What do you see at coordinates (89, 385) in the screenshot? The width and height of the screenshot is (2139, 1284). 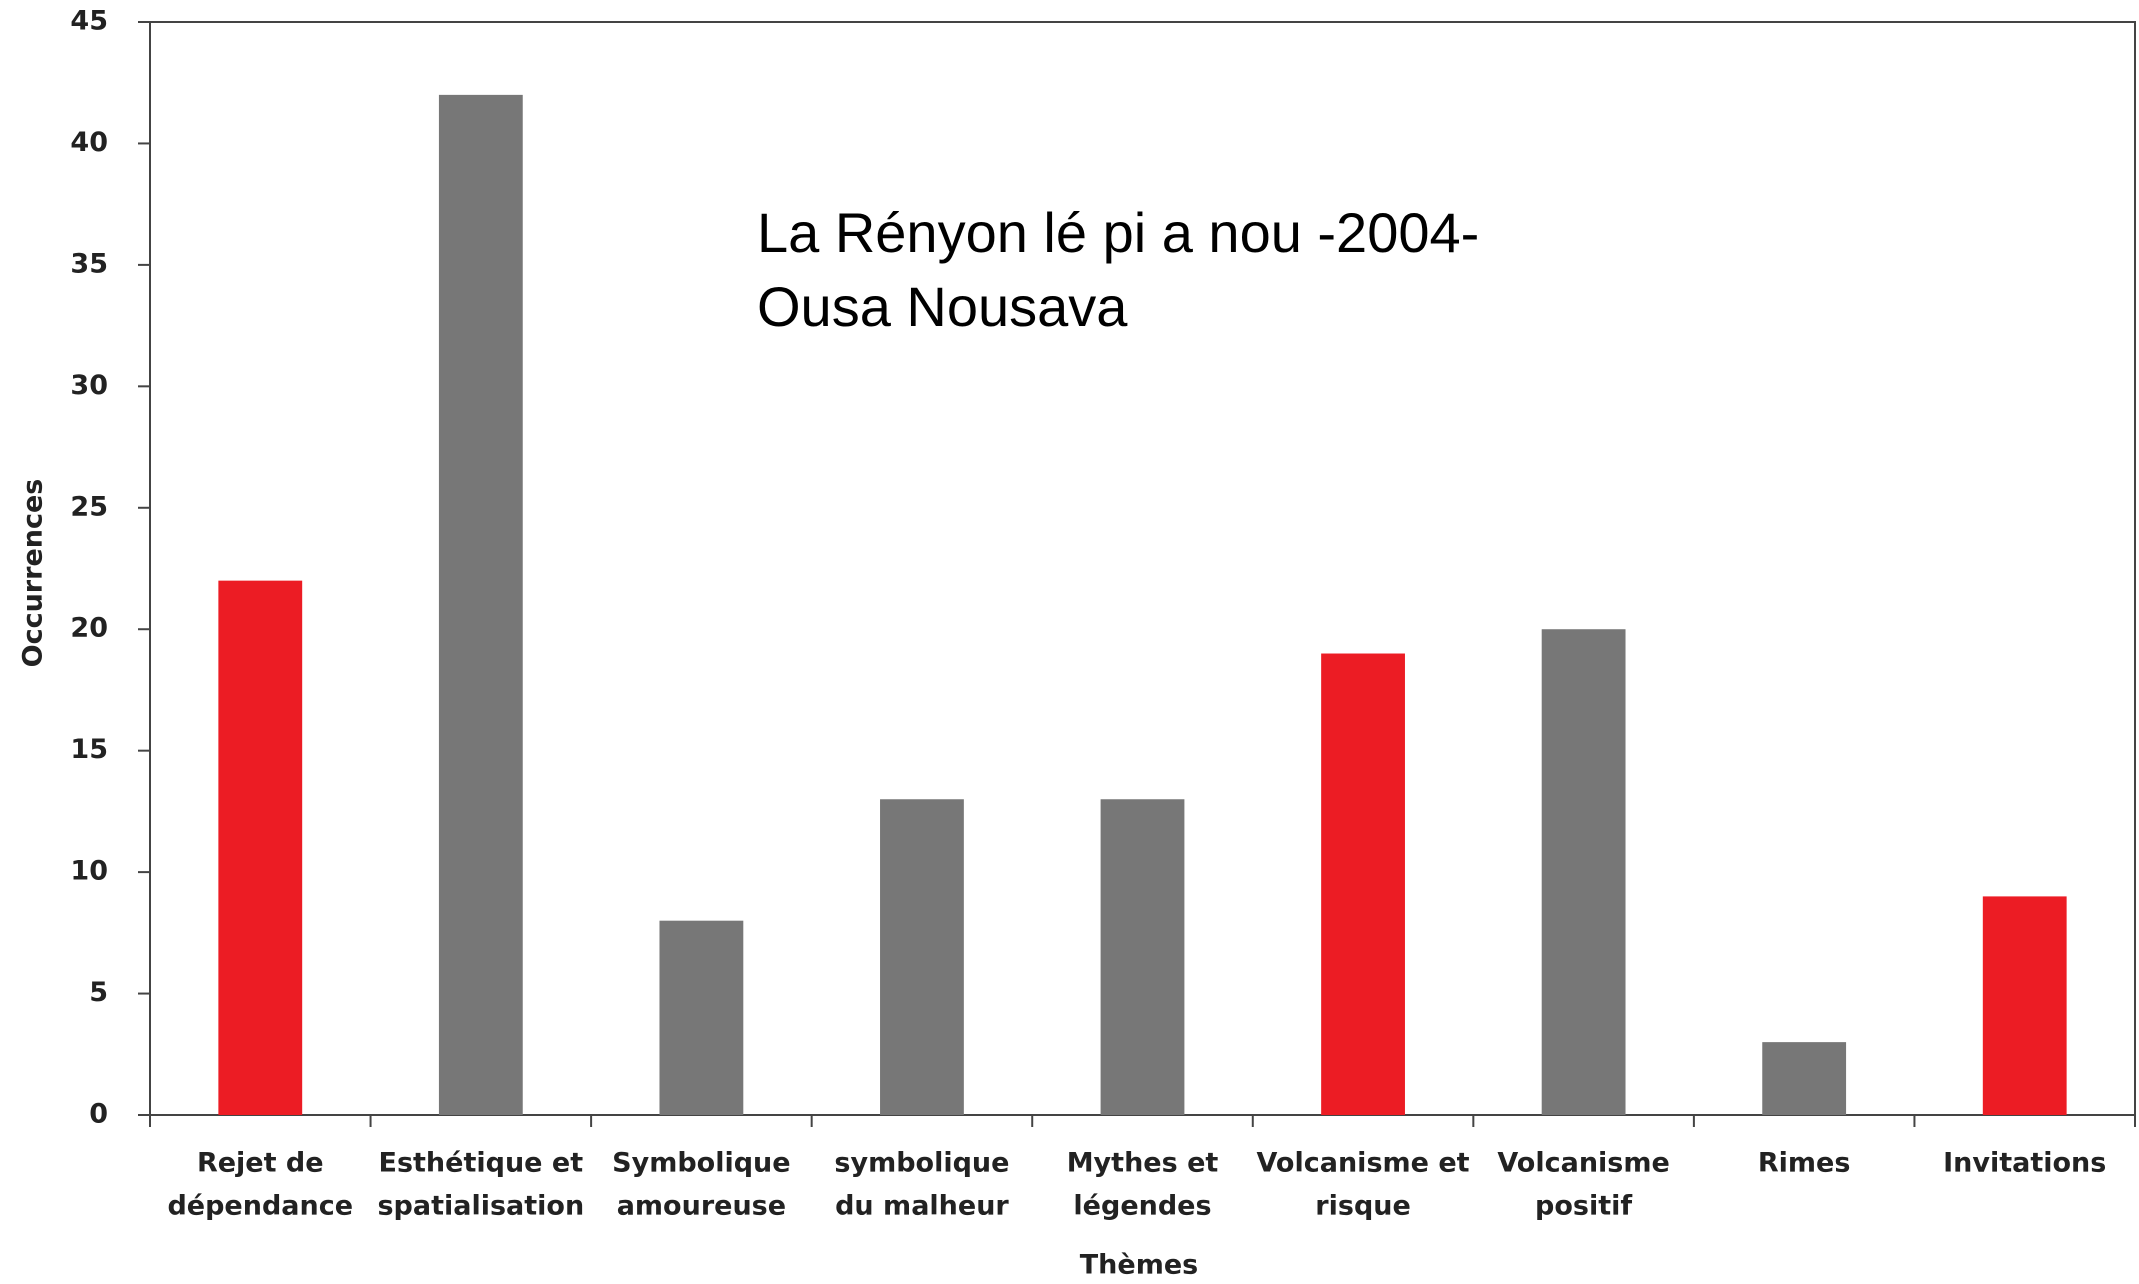 I see `y-tick-label: 30` at bounding box center [89, 385].